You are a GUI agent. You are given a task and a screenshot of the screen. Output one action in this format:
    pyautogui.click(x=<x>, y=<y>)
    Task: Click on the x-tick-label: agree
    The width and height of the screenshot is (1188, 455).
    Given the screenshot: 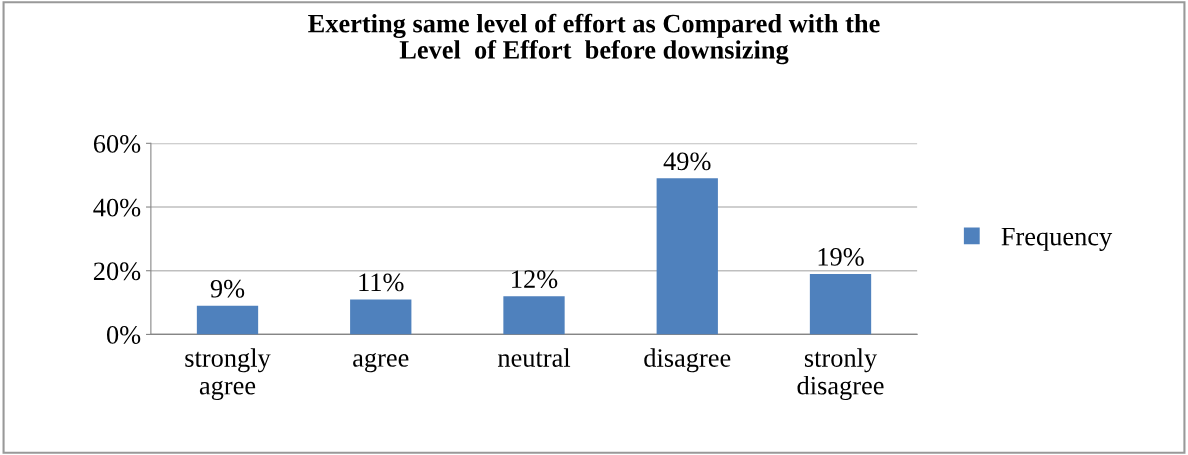 What is the action you would take?
    pyautogui.click(x=381, y=363)
    